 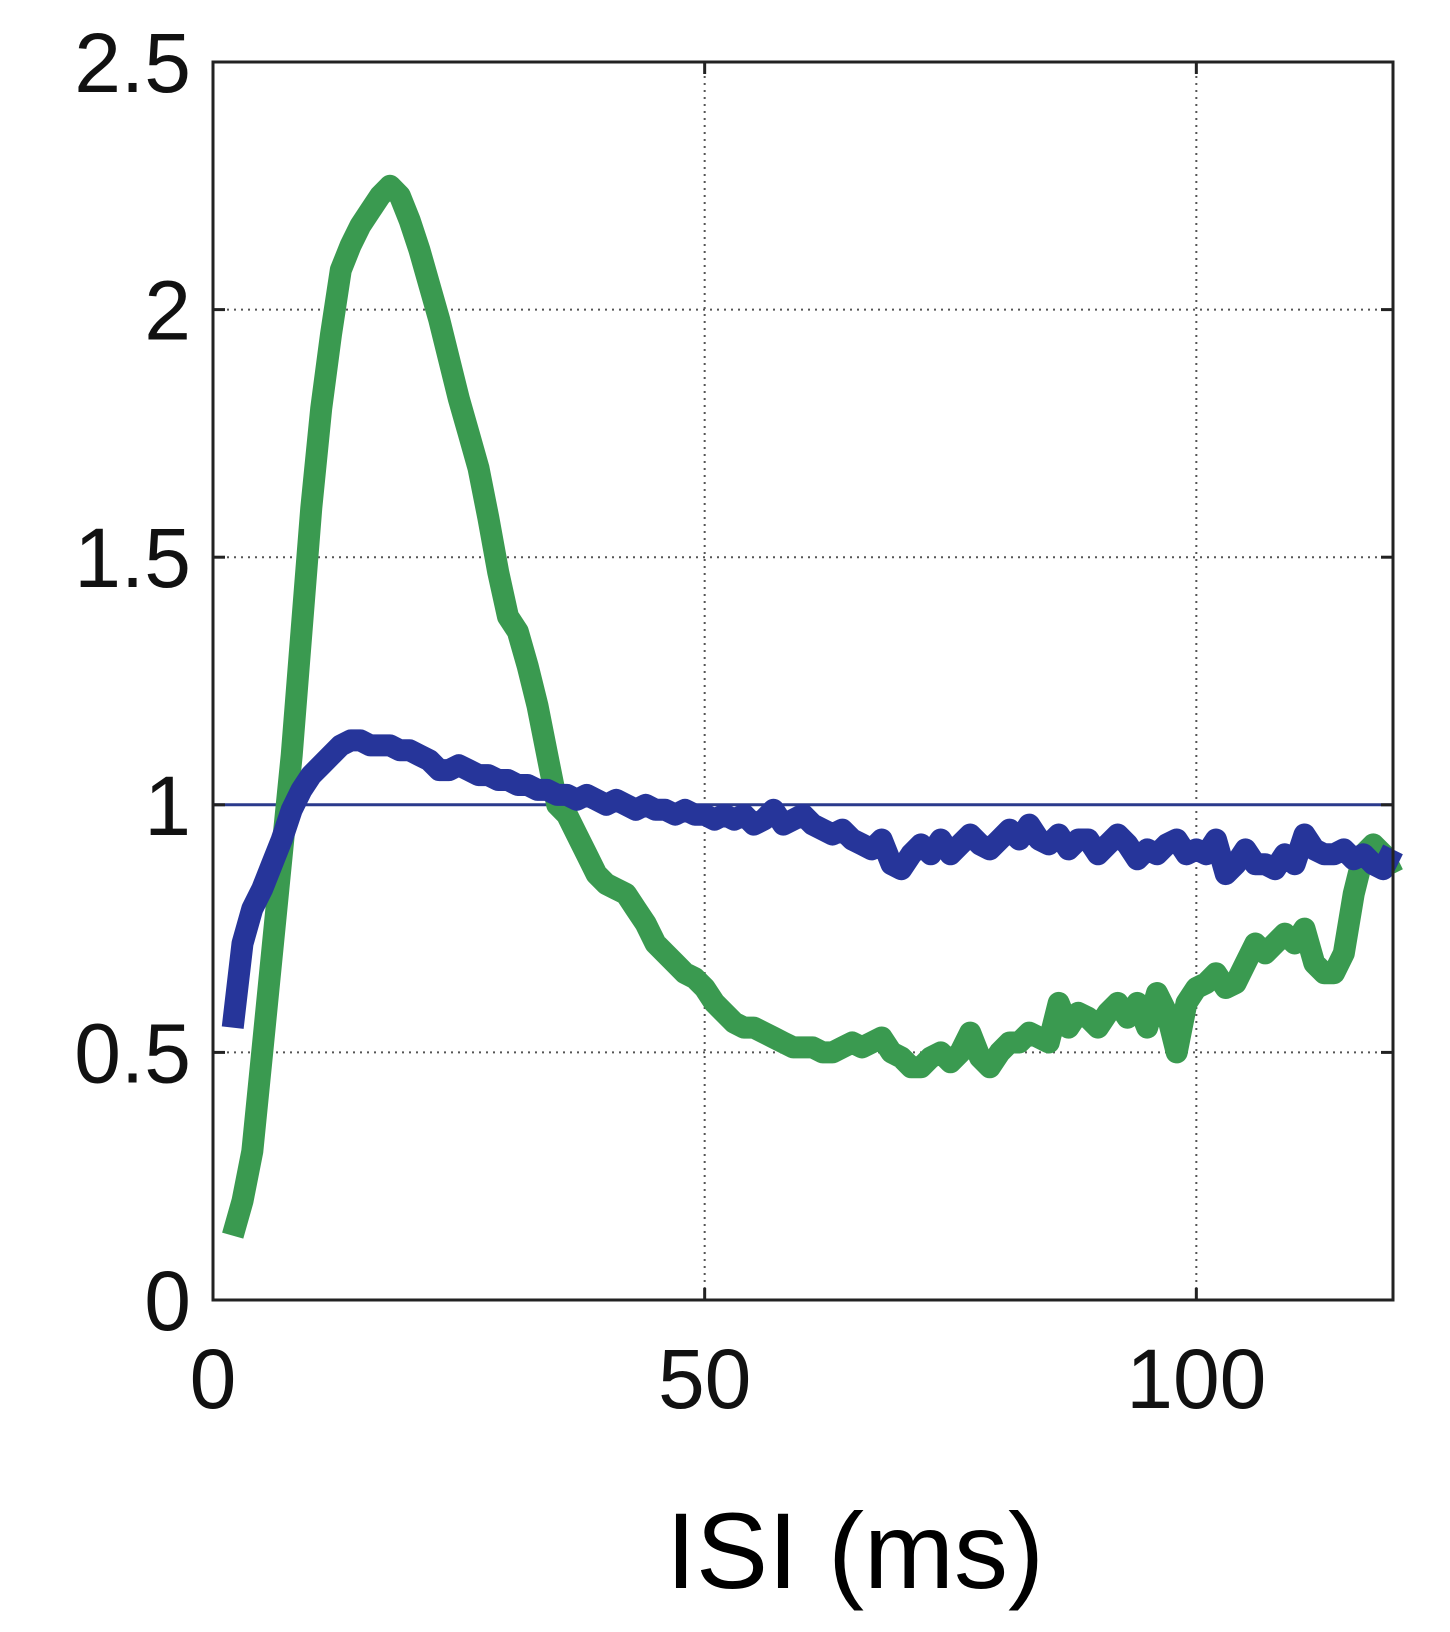 What do you see at coordinates (132, 558) in the screenshot?
I see `y-tick-label: 1.5` at bounding box center [132, 558].